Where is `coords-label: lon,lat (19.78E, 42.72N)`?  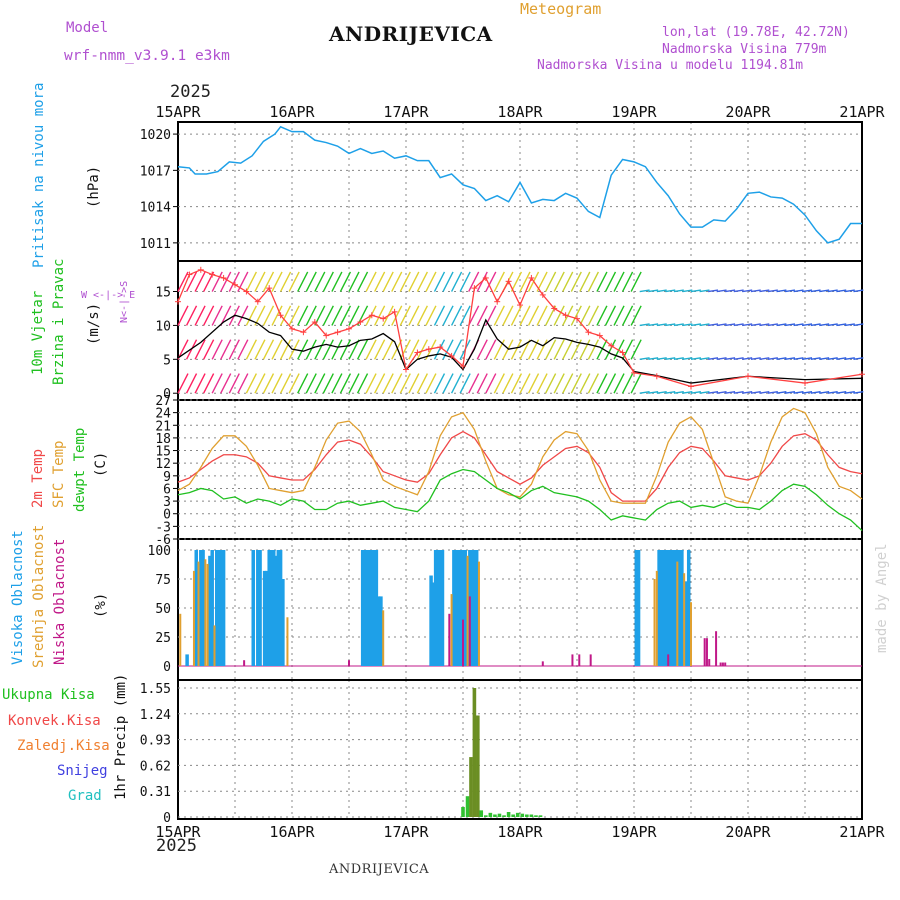 coords-label: lon,lat (19.78E, 42.72N) is located at coordinates (756, 32).